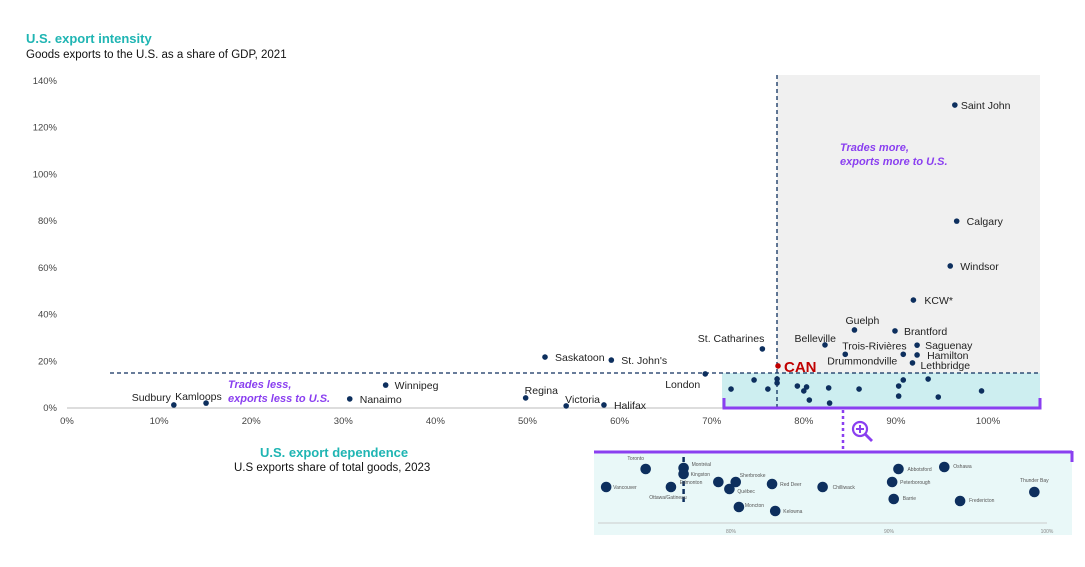  Describe the element at coordinates (753, 476) in the screenshot. I see `inset-point-label: Sherbrooke` at that location.